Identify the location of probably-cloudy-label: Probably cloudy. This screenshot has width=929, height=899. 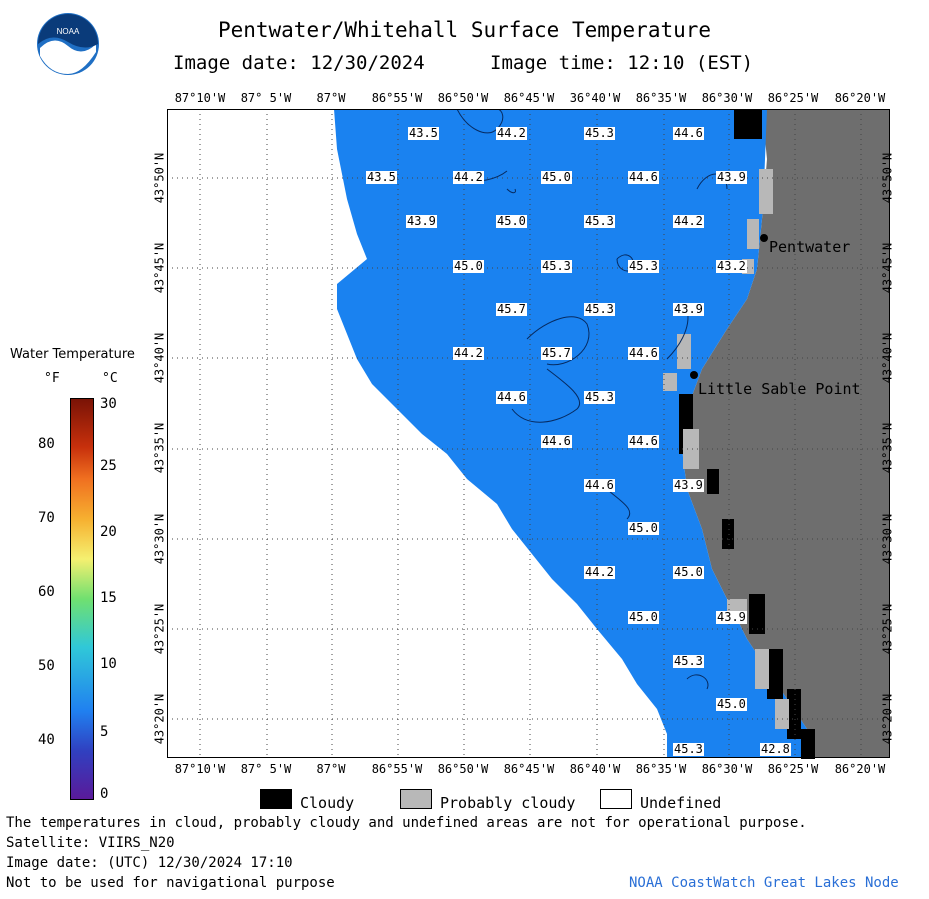
(508, 803).